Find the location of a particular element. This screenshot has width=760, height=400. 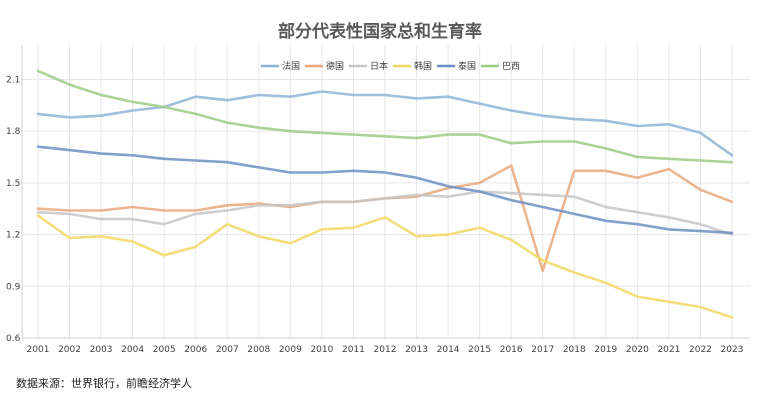

y-axis-ticks: 2.1 1.8 1.5 1.2 0.9 0.6 is located at coordinates (13, 209).